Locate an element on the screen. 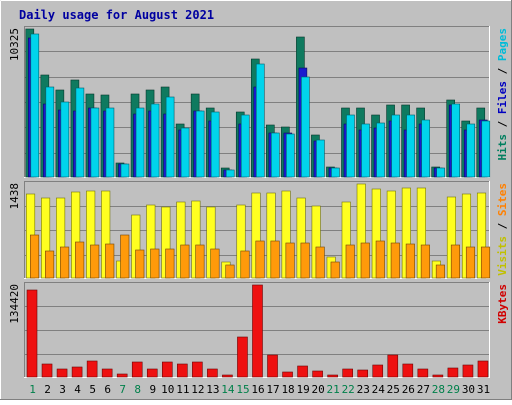 This screenshot has width=512, height=405. x-tick-label-day-25: 25 is located at coordinates (393, 389).